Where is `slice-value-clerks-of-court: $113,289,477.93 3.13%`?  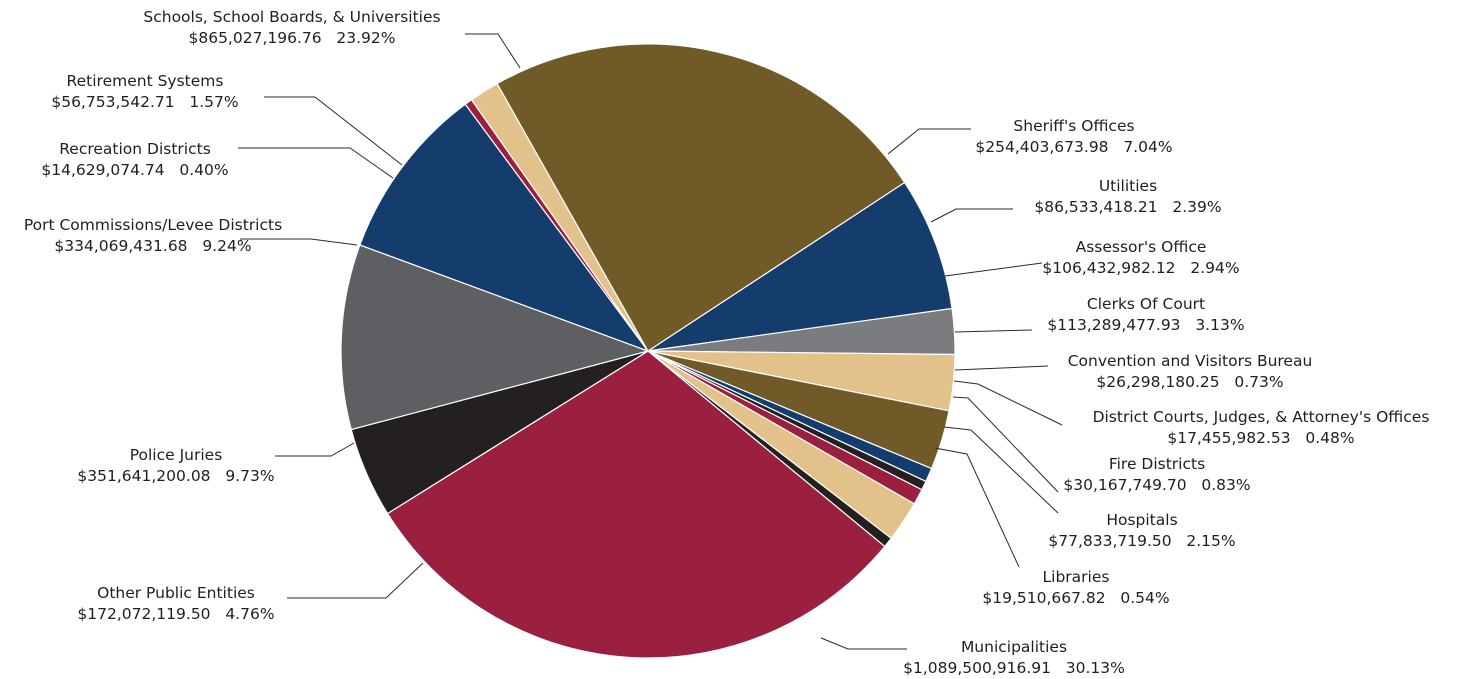
slice-value-clerks-of-court: $113,289,477.93 3.13% is located at coordinates (1145, 325).